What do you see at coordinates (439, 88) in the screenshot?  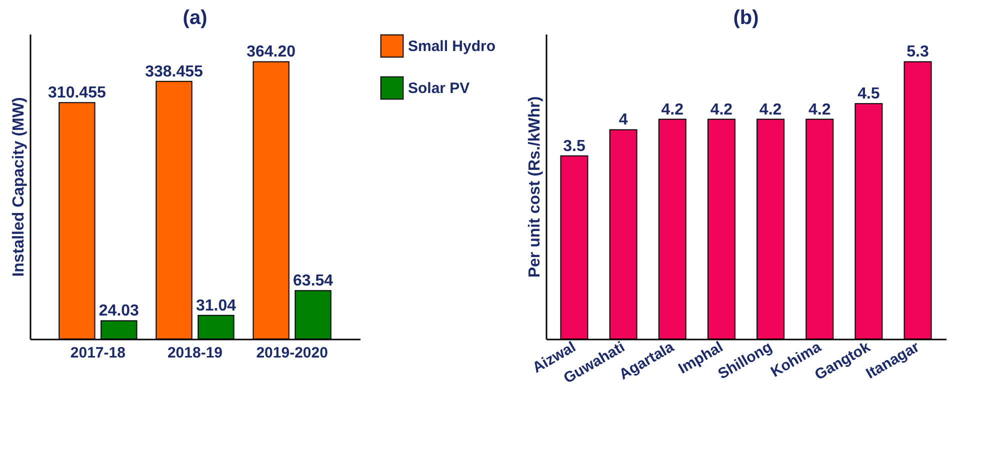 I see `legend-label: Solar PV` at bounding box center [439, 88].